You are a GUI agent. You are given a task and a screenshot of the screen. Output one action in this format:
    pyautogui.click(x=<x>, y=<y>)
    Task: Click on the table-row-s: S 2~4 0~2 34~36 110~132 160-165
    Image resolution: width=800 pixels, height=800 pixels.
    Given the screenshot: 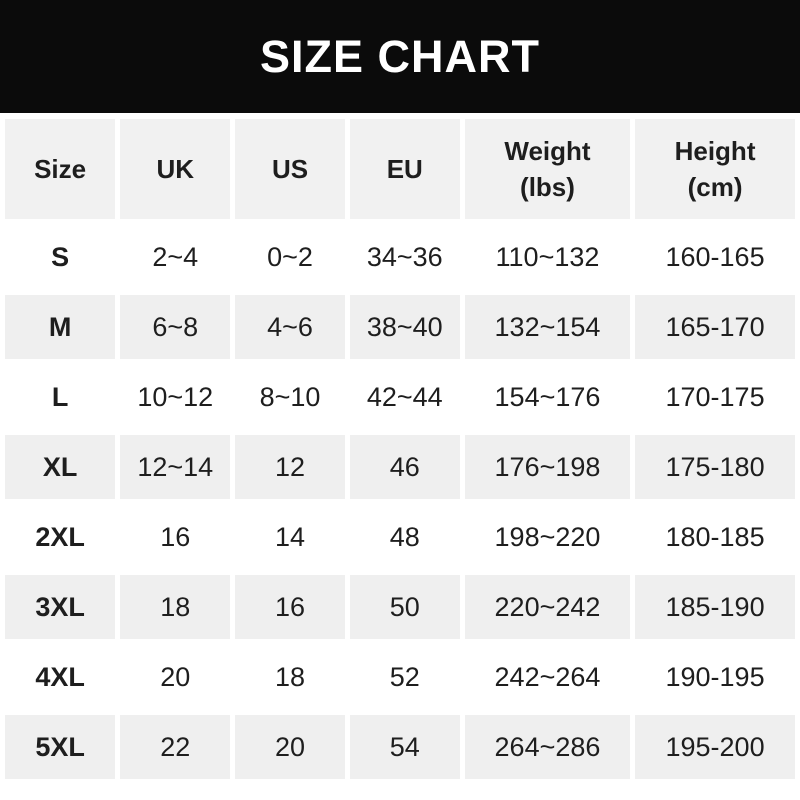 What is the action you would take?
    pyautogui.click(x=400, y=257)
    